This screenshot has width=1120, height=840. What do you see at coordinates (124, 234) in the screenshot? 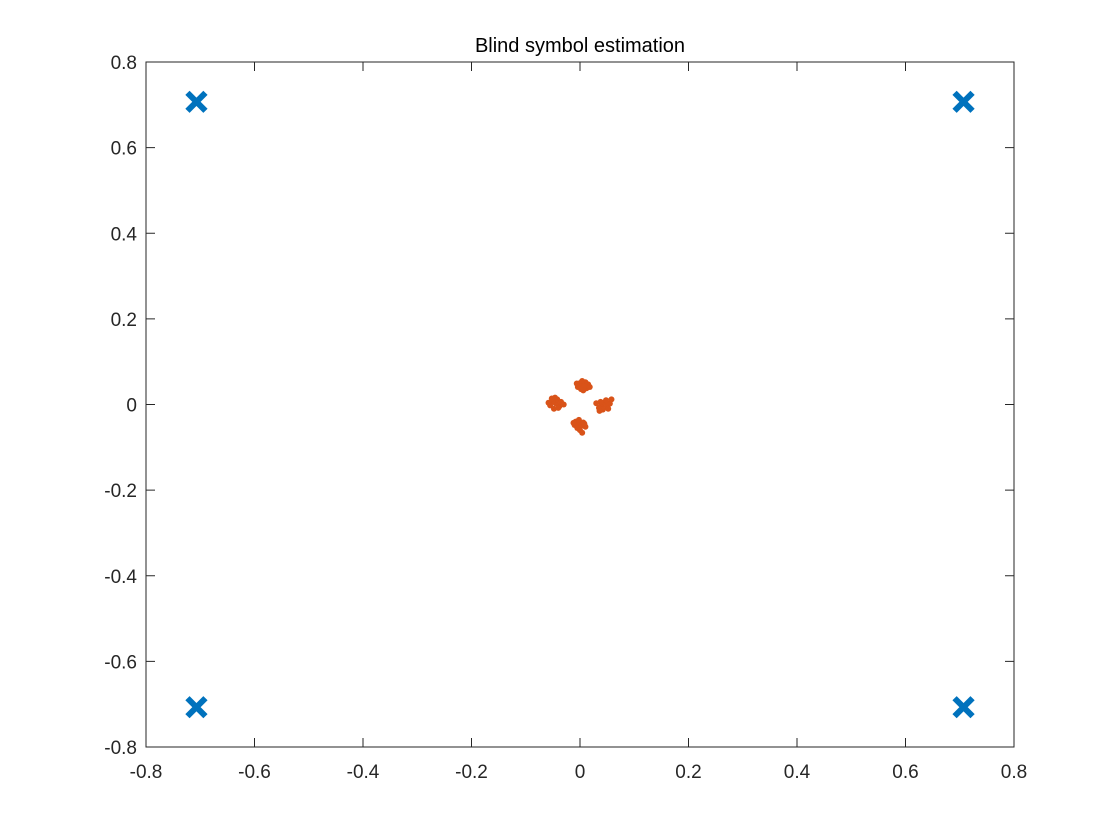
I see `y-tick-label: 0.4` at bounding box center [124, 234].